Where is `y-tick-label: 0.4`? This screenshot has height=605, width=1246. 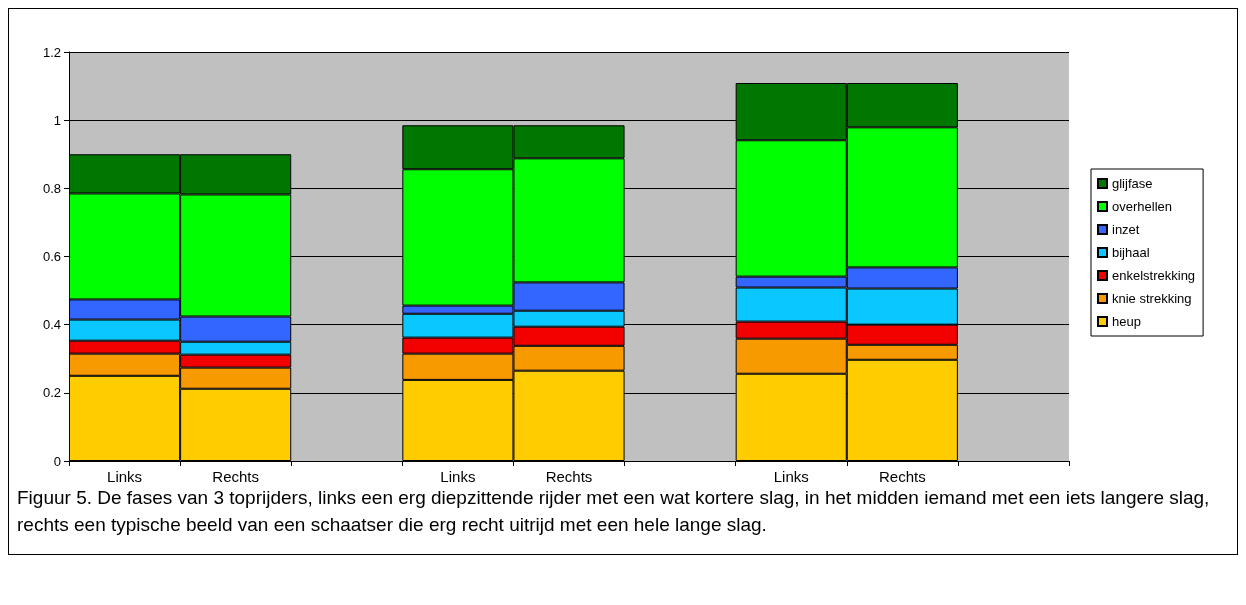
y-tick-label: 0.4 is located at coordinates (51, 325).